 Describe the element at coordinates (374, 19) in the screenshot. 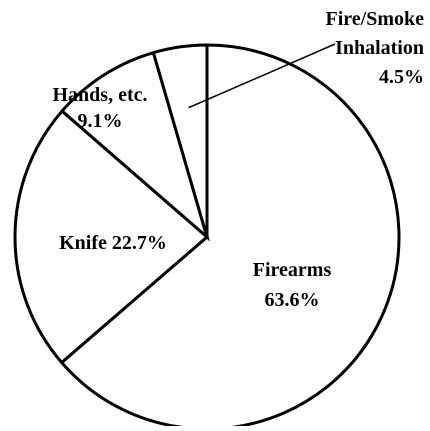

I see `slice-label-line: Fire/Smoke` at that location.